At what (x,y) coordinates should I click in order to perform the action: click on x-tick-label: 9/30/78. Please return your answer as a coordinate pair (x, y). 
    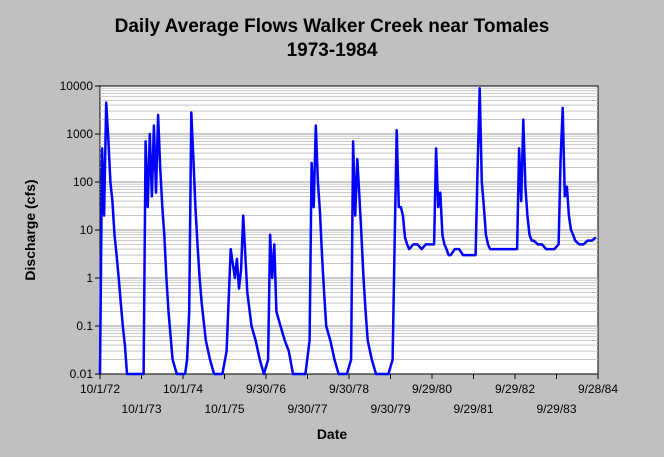
    Looking at the image, I should click on (349, 389).